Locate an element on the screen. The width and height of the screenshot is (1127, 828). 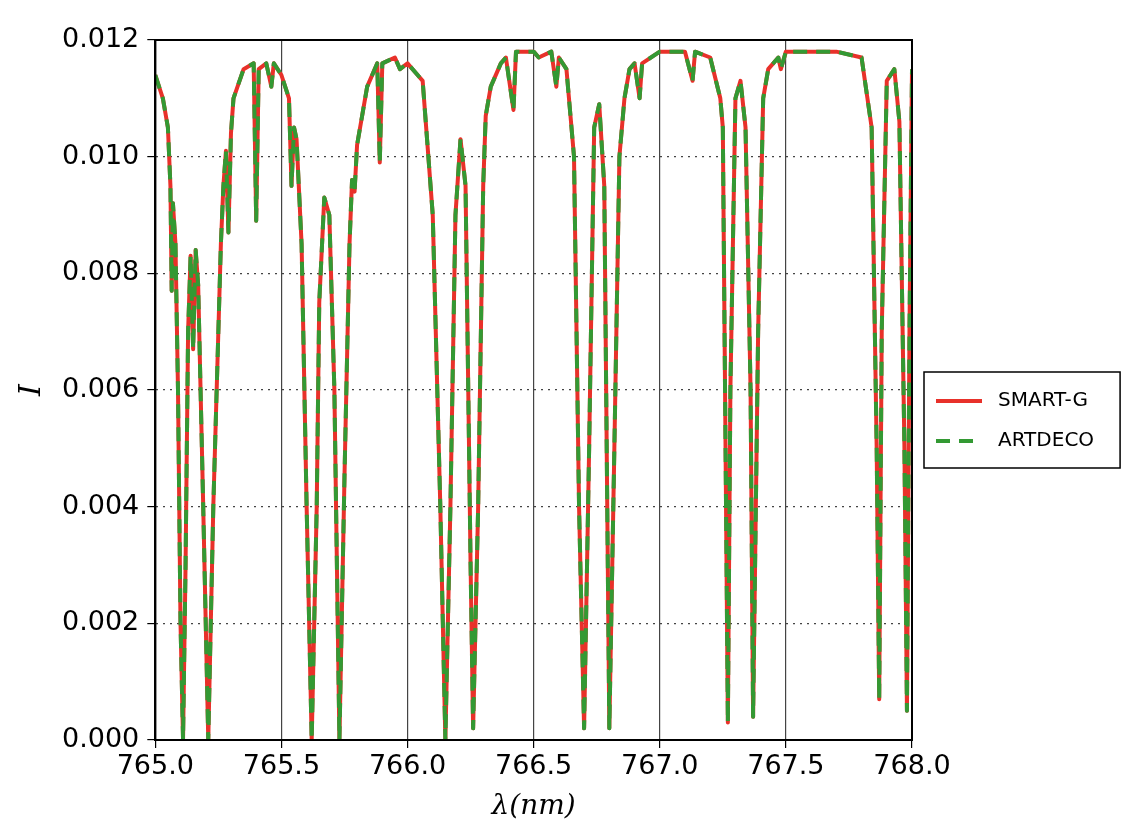
y-tick-label: 0.006 is located at coordinates (101, 388).